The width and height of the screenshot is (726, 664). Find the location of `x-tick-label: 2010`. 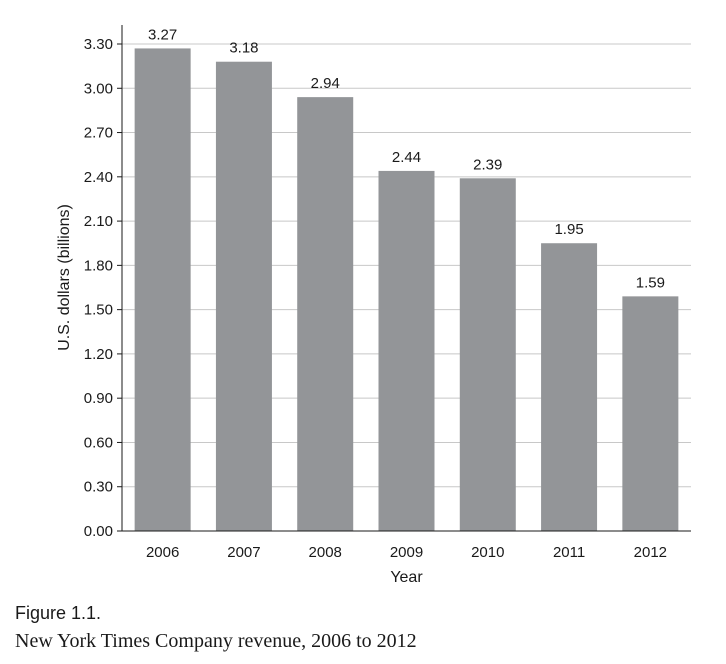

x-tick-label: 2010 is located at coordinates (487, 552).